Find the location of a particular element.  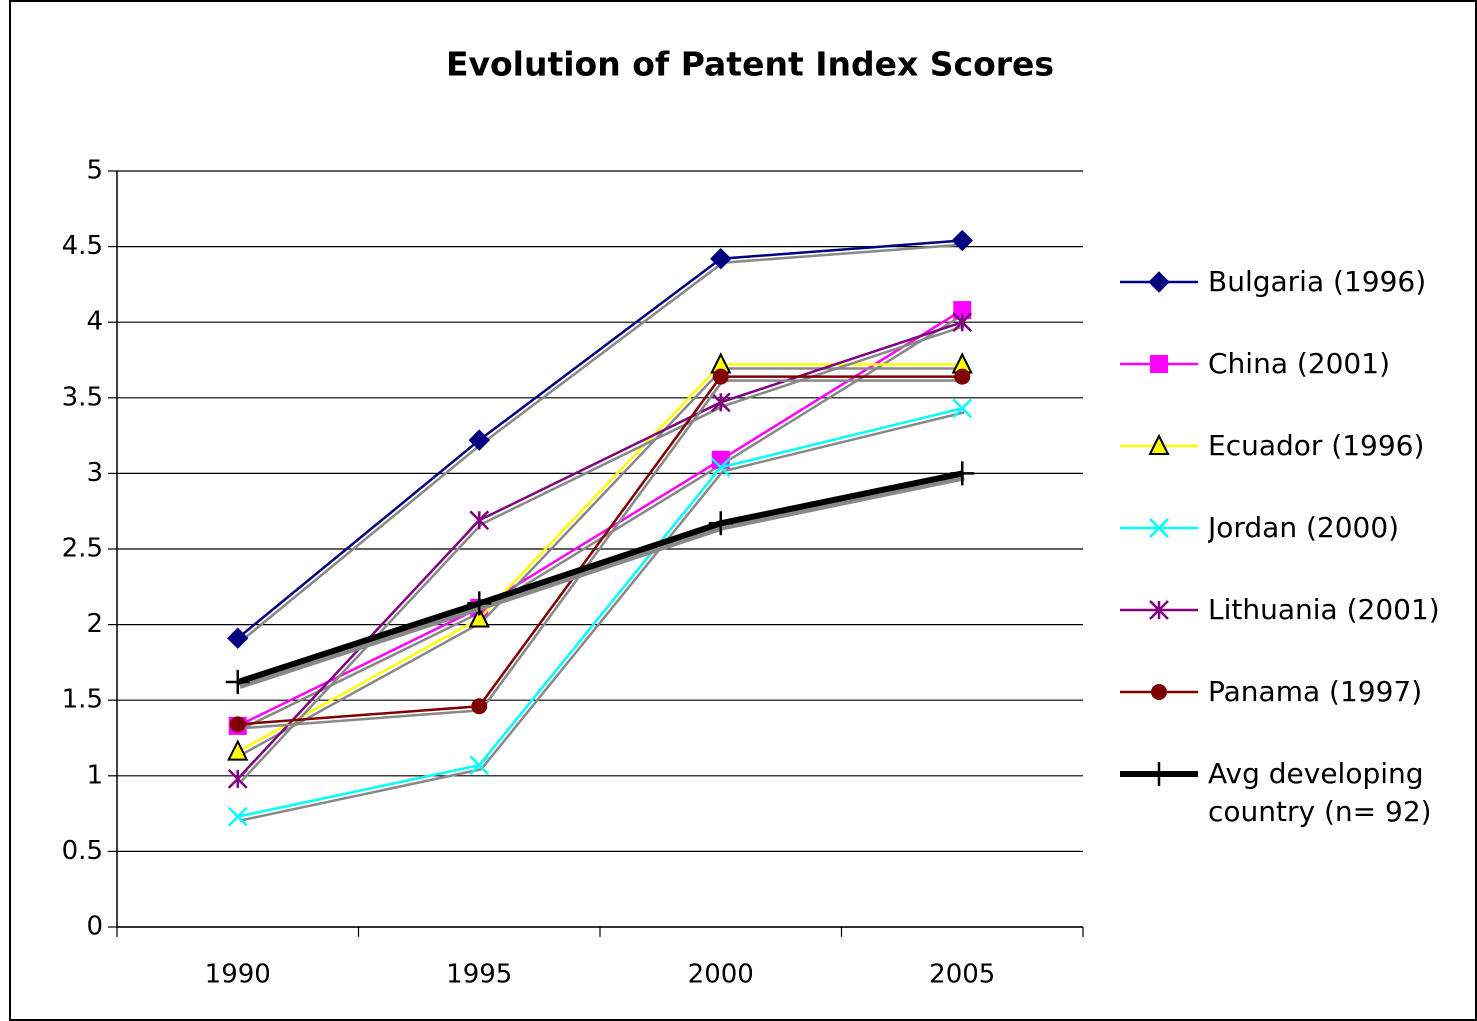

legend-label: Panama (1997) is located at coordinates (1315, 691).